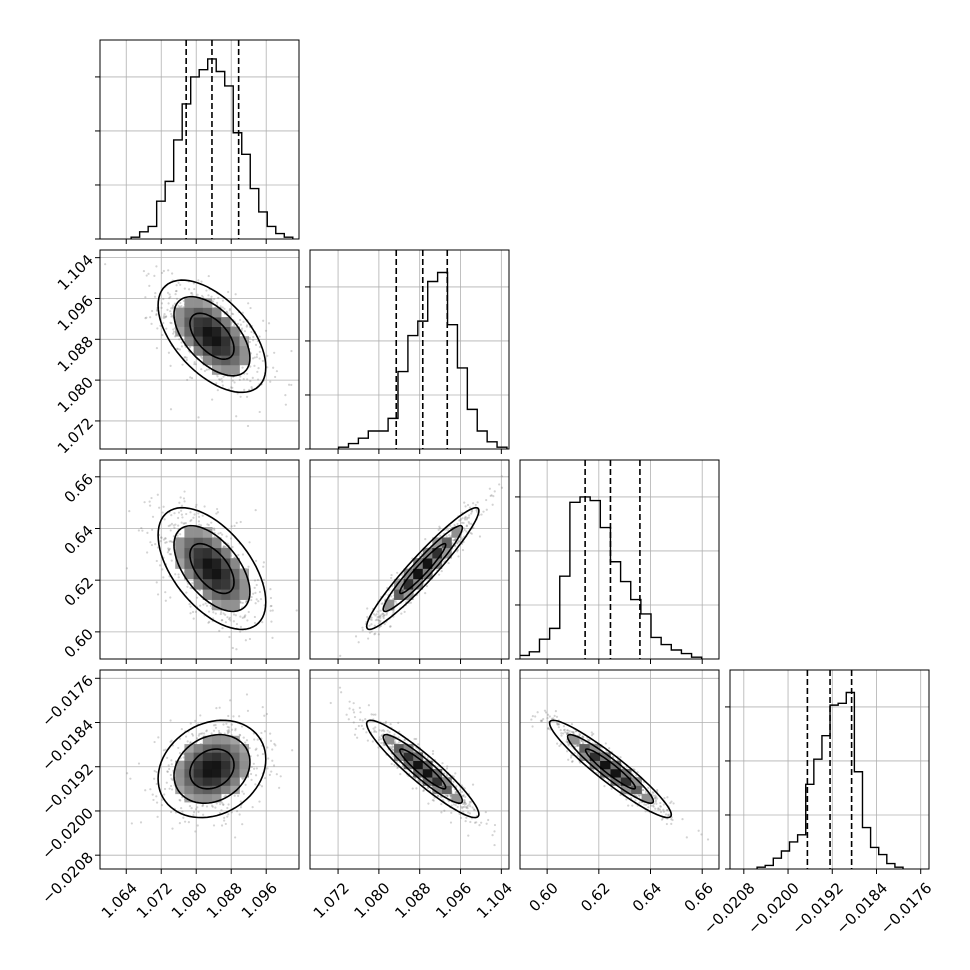 This screenshot has width=970, height=970. I want to click on xtick-label-2-3: 0.66, so click(699, 897).